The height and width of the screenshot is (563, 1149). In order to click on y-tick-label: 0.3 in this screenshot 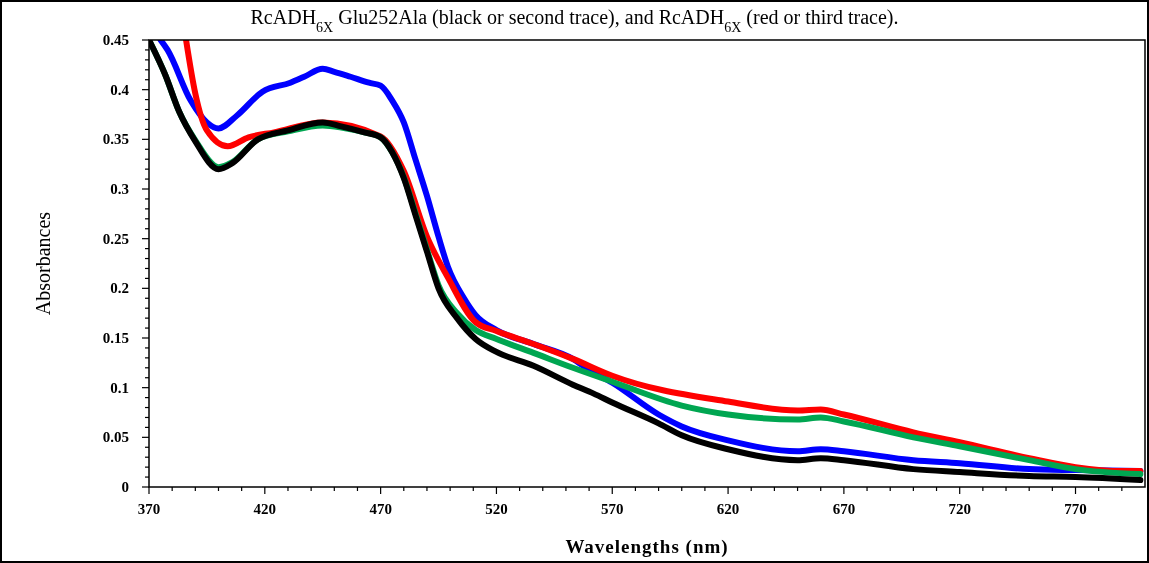, I will do `click(119, 189)`.